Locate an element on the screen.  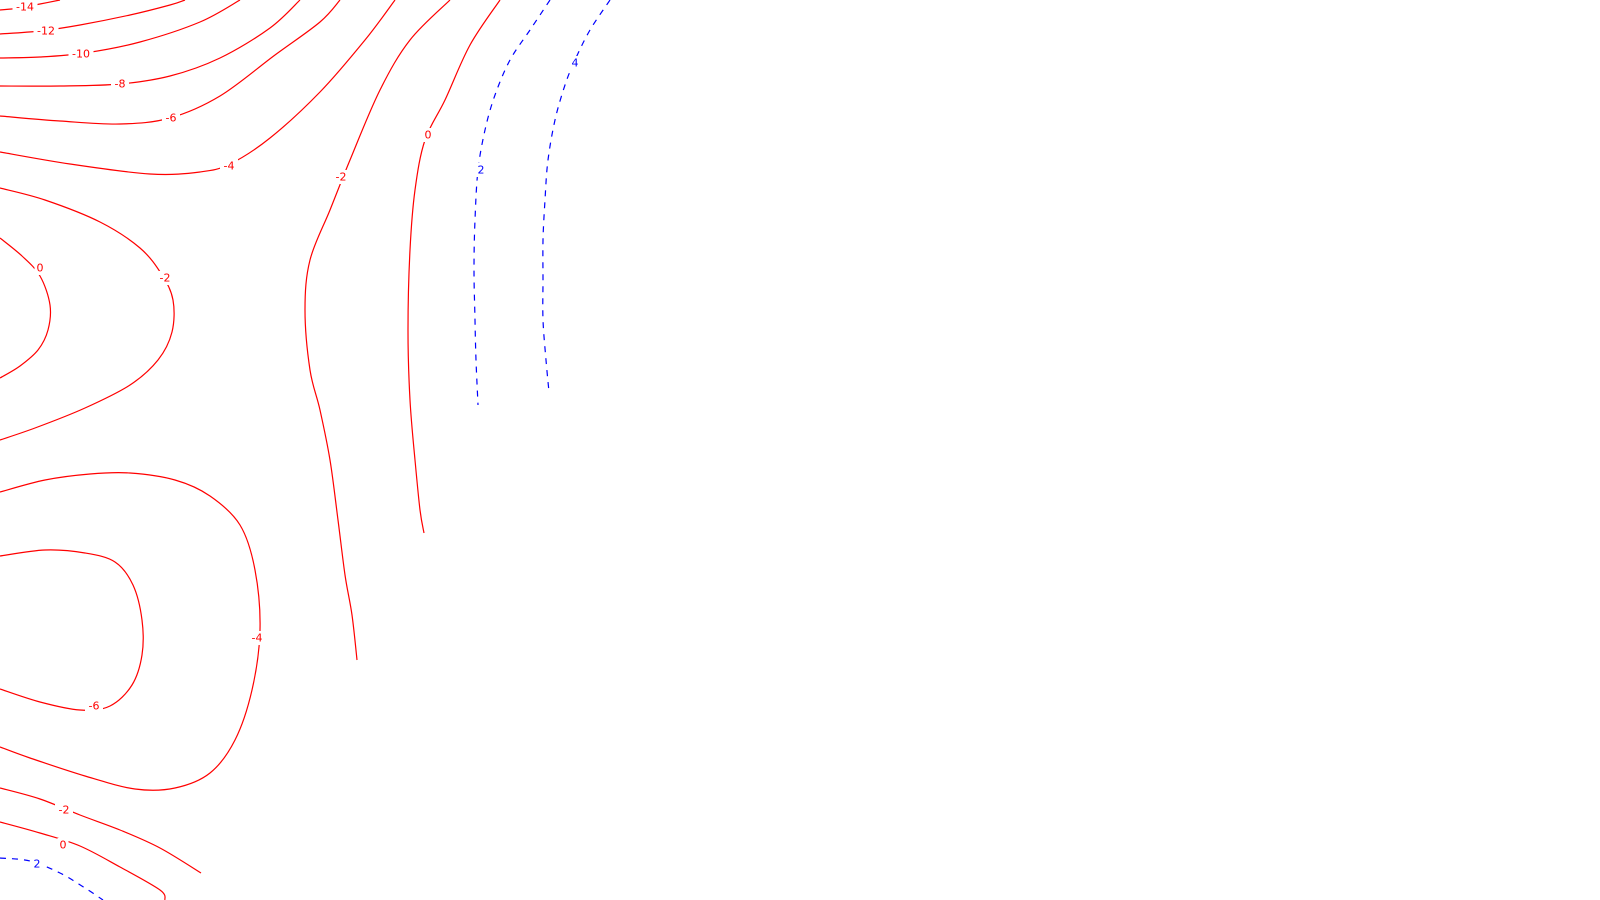
contour-label: -8 is located at coordinates (120, 84).